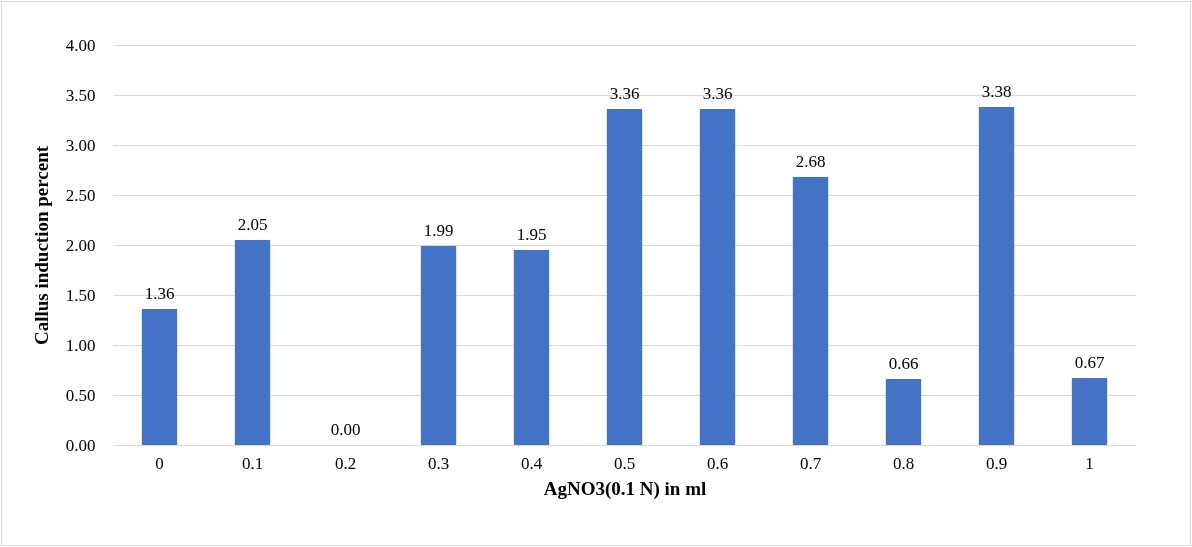 This screenshot has width=1192, height=547. I want to click on data-label: 1.99, so click(438, 230).